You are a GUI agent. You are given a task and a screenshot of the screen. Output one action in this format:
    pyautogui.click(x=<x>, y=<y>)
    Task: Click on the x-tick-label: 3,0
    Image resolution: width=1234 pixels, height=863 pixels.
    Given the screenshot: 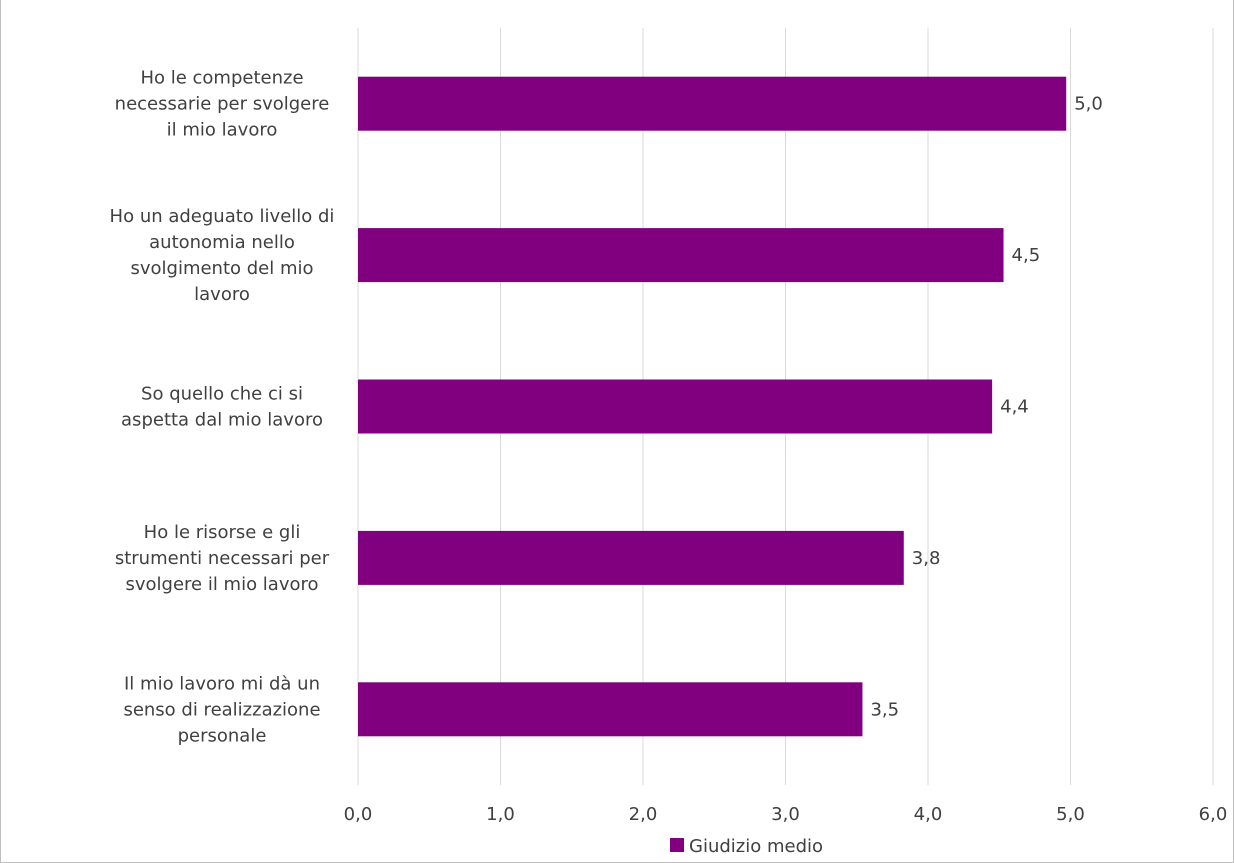 What is the action you would take?
    pyautogui.click(x=785, y=814)
    